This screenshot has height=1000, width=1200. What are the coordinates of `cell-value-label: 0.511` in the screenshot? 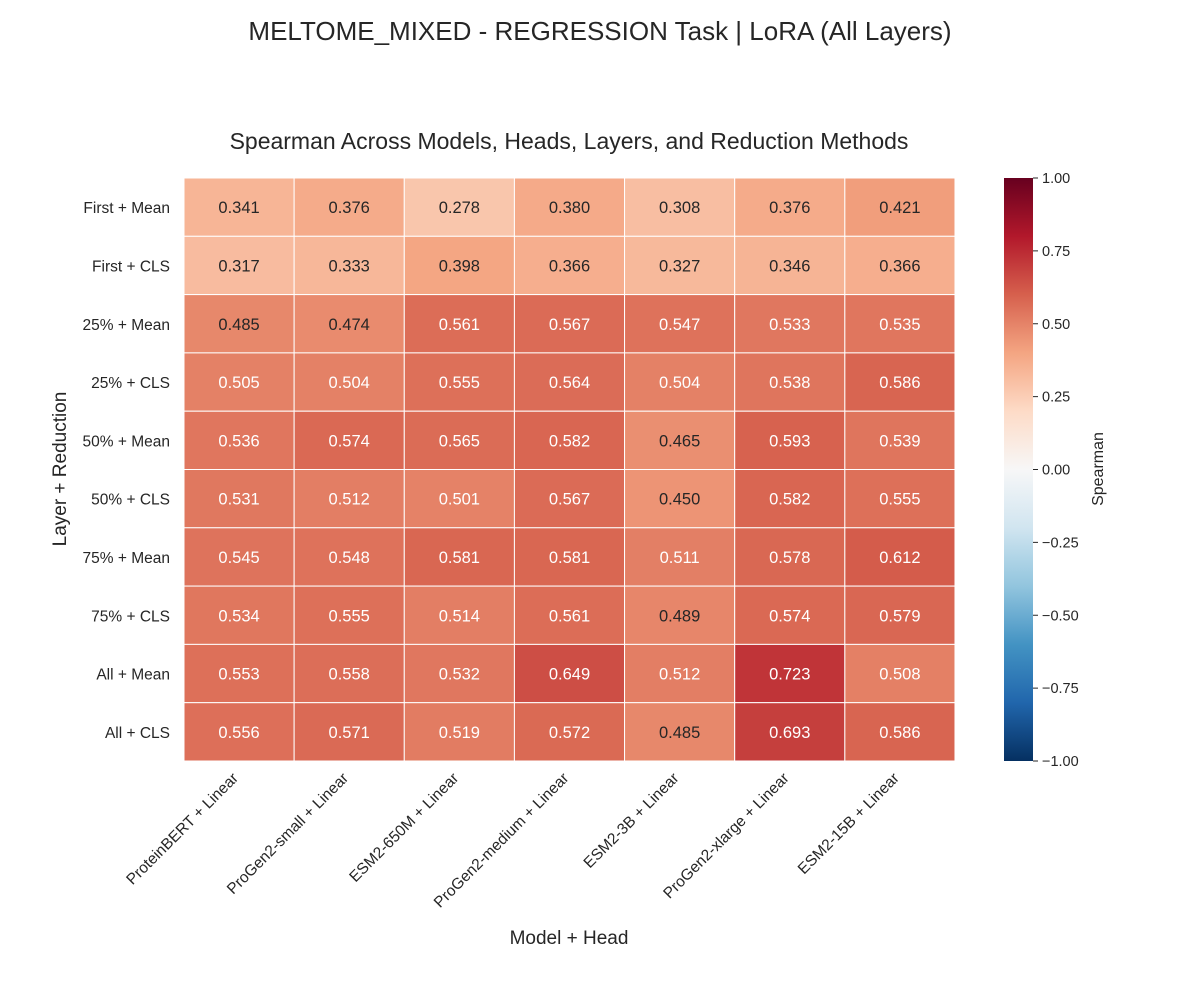 It's located at (680, 558).